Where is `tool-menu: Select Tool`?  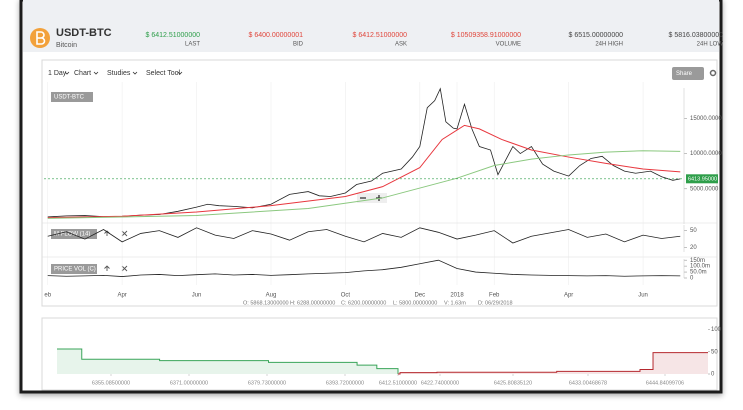
tool-menu: Select Tool is located at coordinates (163, 73).